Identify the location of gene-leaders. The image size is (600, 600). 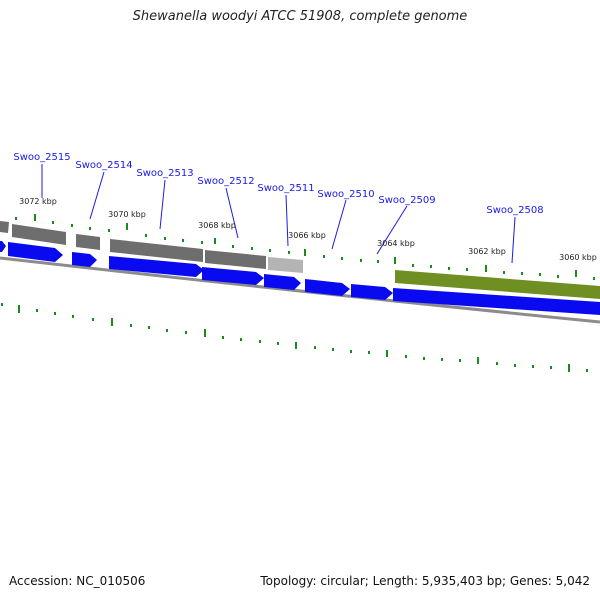
(278, 214).